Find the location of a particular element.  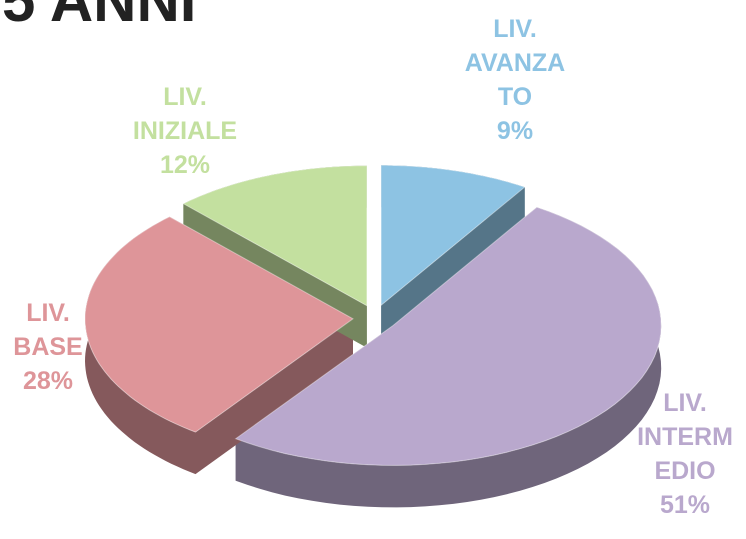

slice-label: LIV. INTERMEDIO 51% is located at coordinates (685, 454).